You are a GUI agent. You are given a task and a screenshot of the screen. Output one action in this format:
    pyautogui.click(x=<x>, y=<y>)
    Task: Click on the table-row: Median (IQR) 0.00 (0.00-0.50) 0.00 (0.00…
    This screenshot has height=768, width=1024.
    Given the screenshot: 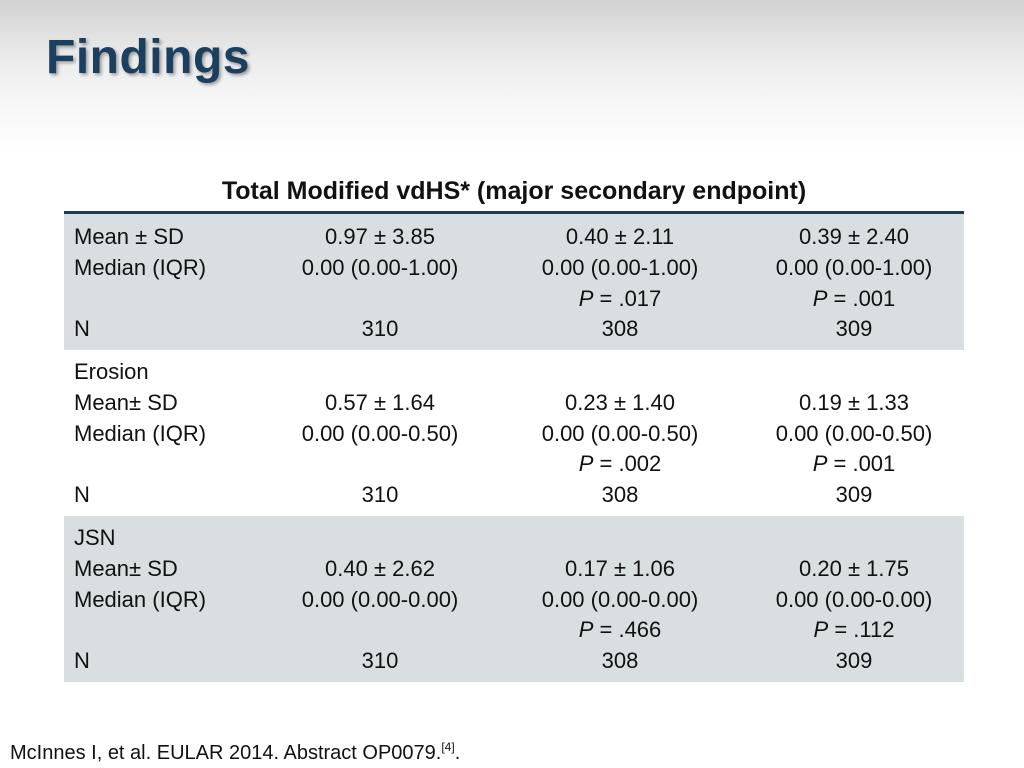 What is the action you would take?
    pyautogui.click(x=514, y=434)
    